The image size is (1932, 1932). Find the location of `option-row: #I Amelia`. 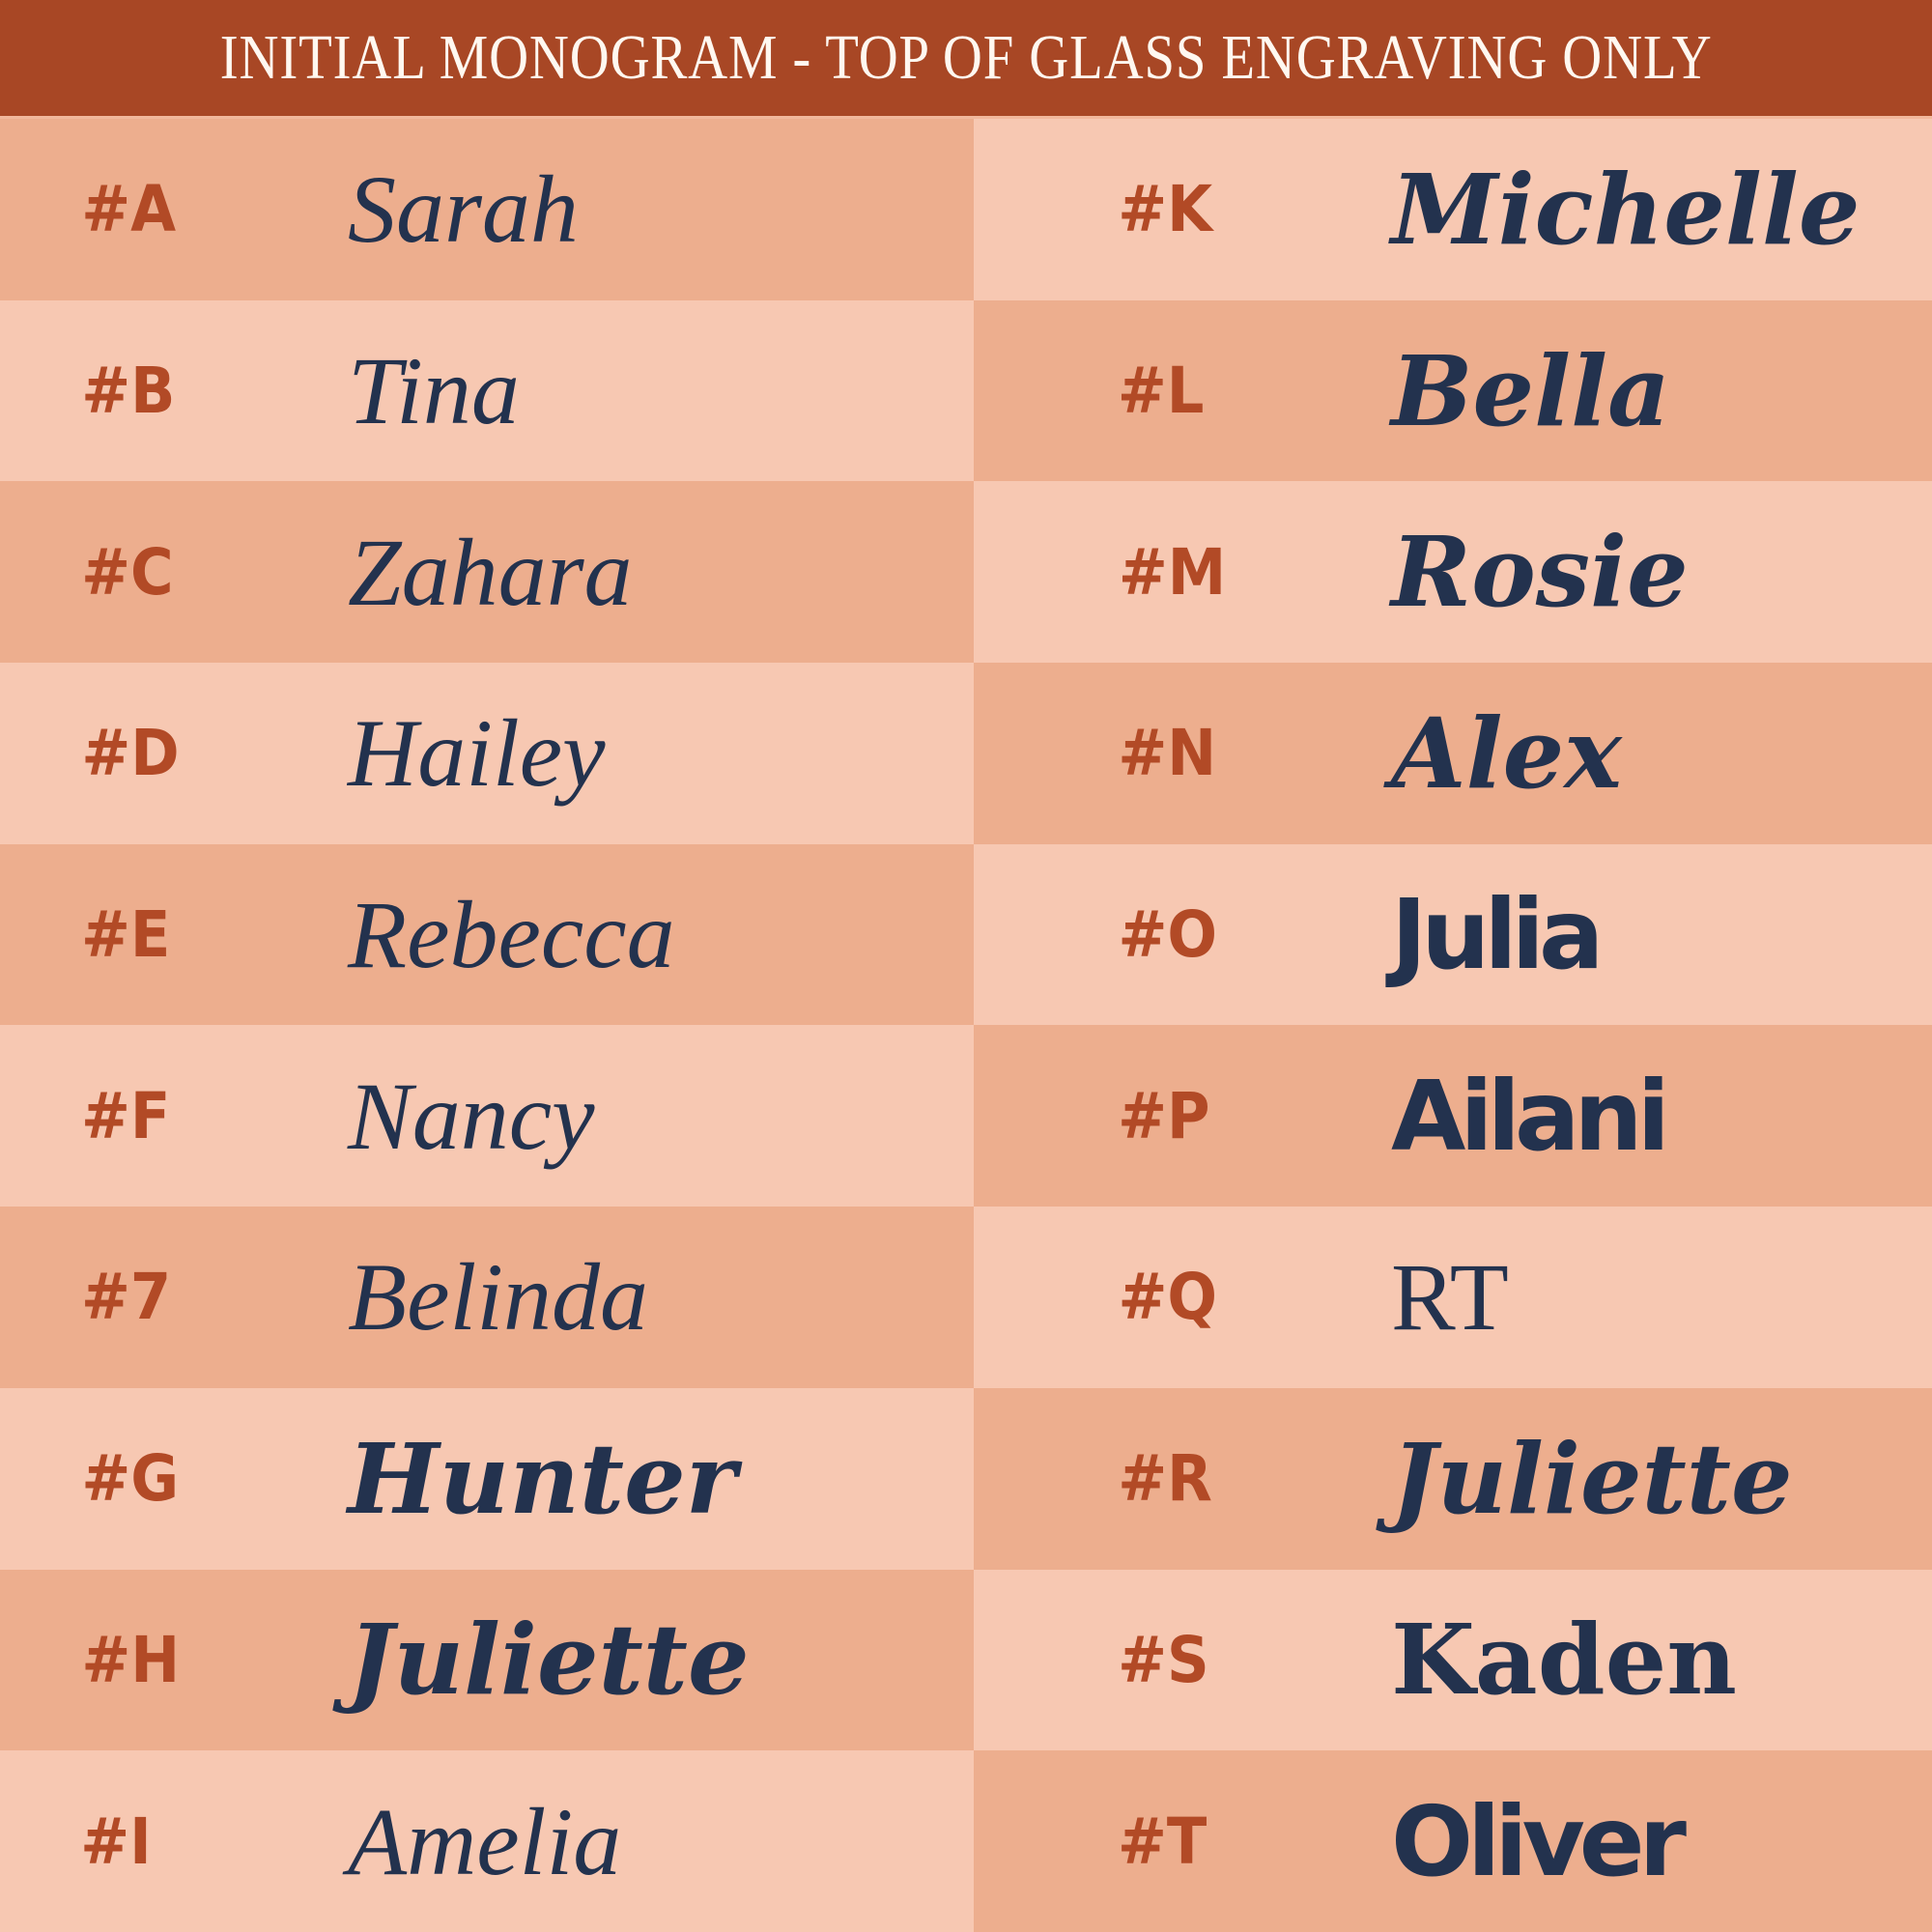

option-row: #I Amelia is located at coordinates (487, 1841).